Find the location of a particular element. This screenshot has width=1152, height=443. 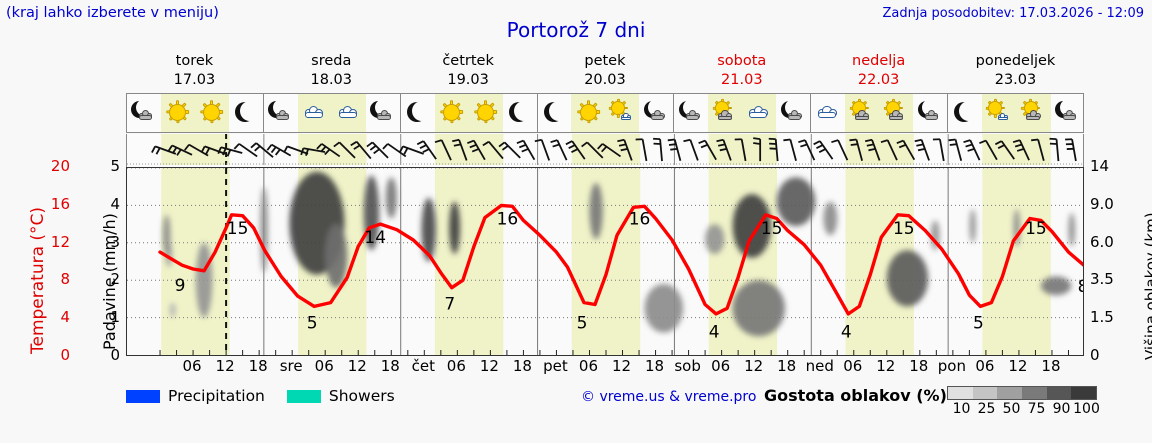

cloud-height-tick: 0 is located at coordinates (1095, 355).